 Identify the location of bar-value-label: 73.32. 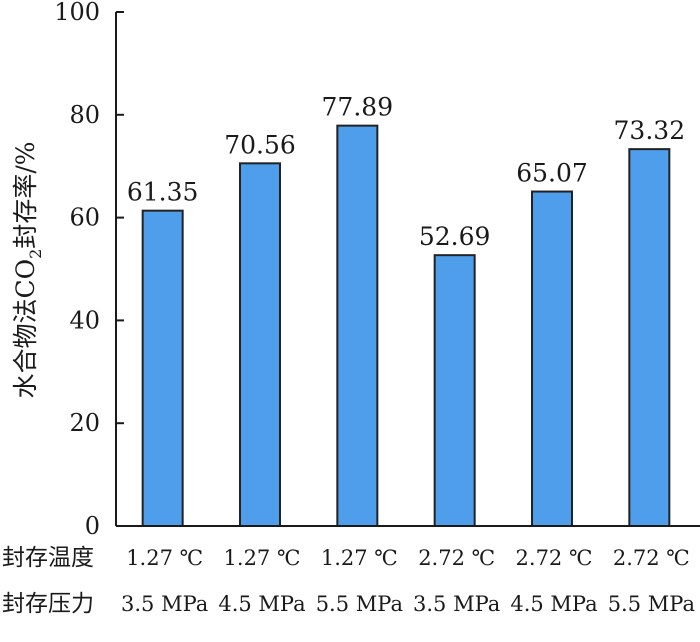
(650, 130).